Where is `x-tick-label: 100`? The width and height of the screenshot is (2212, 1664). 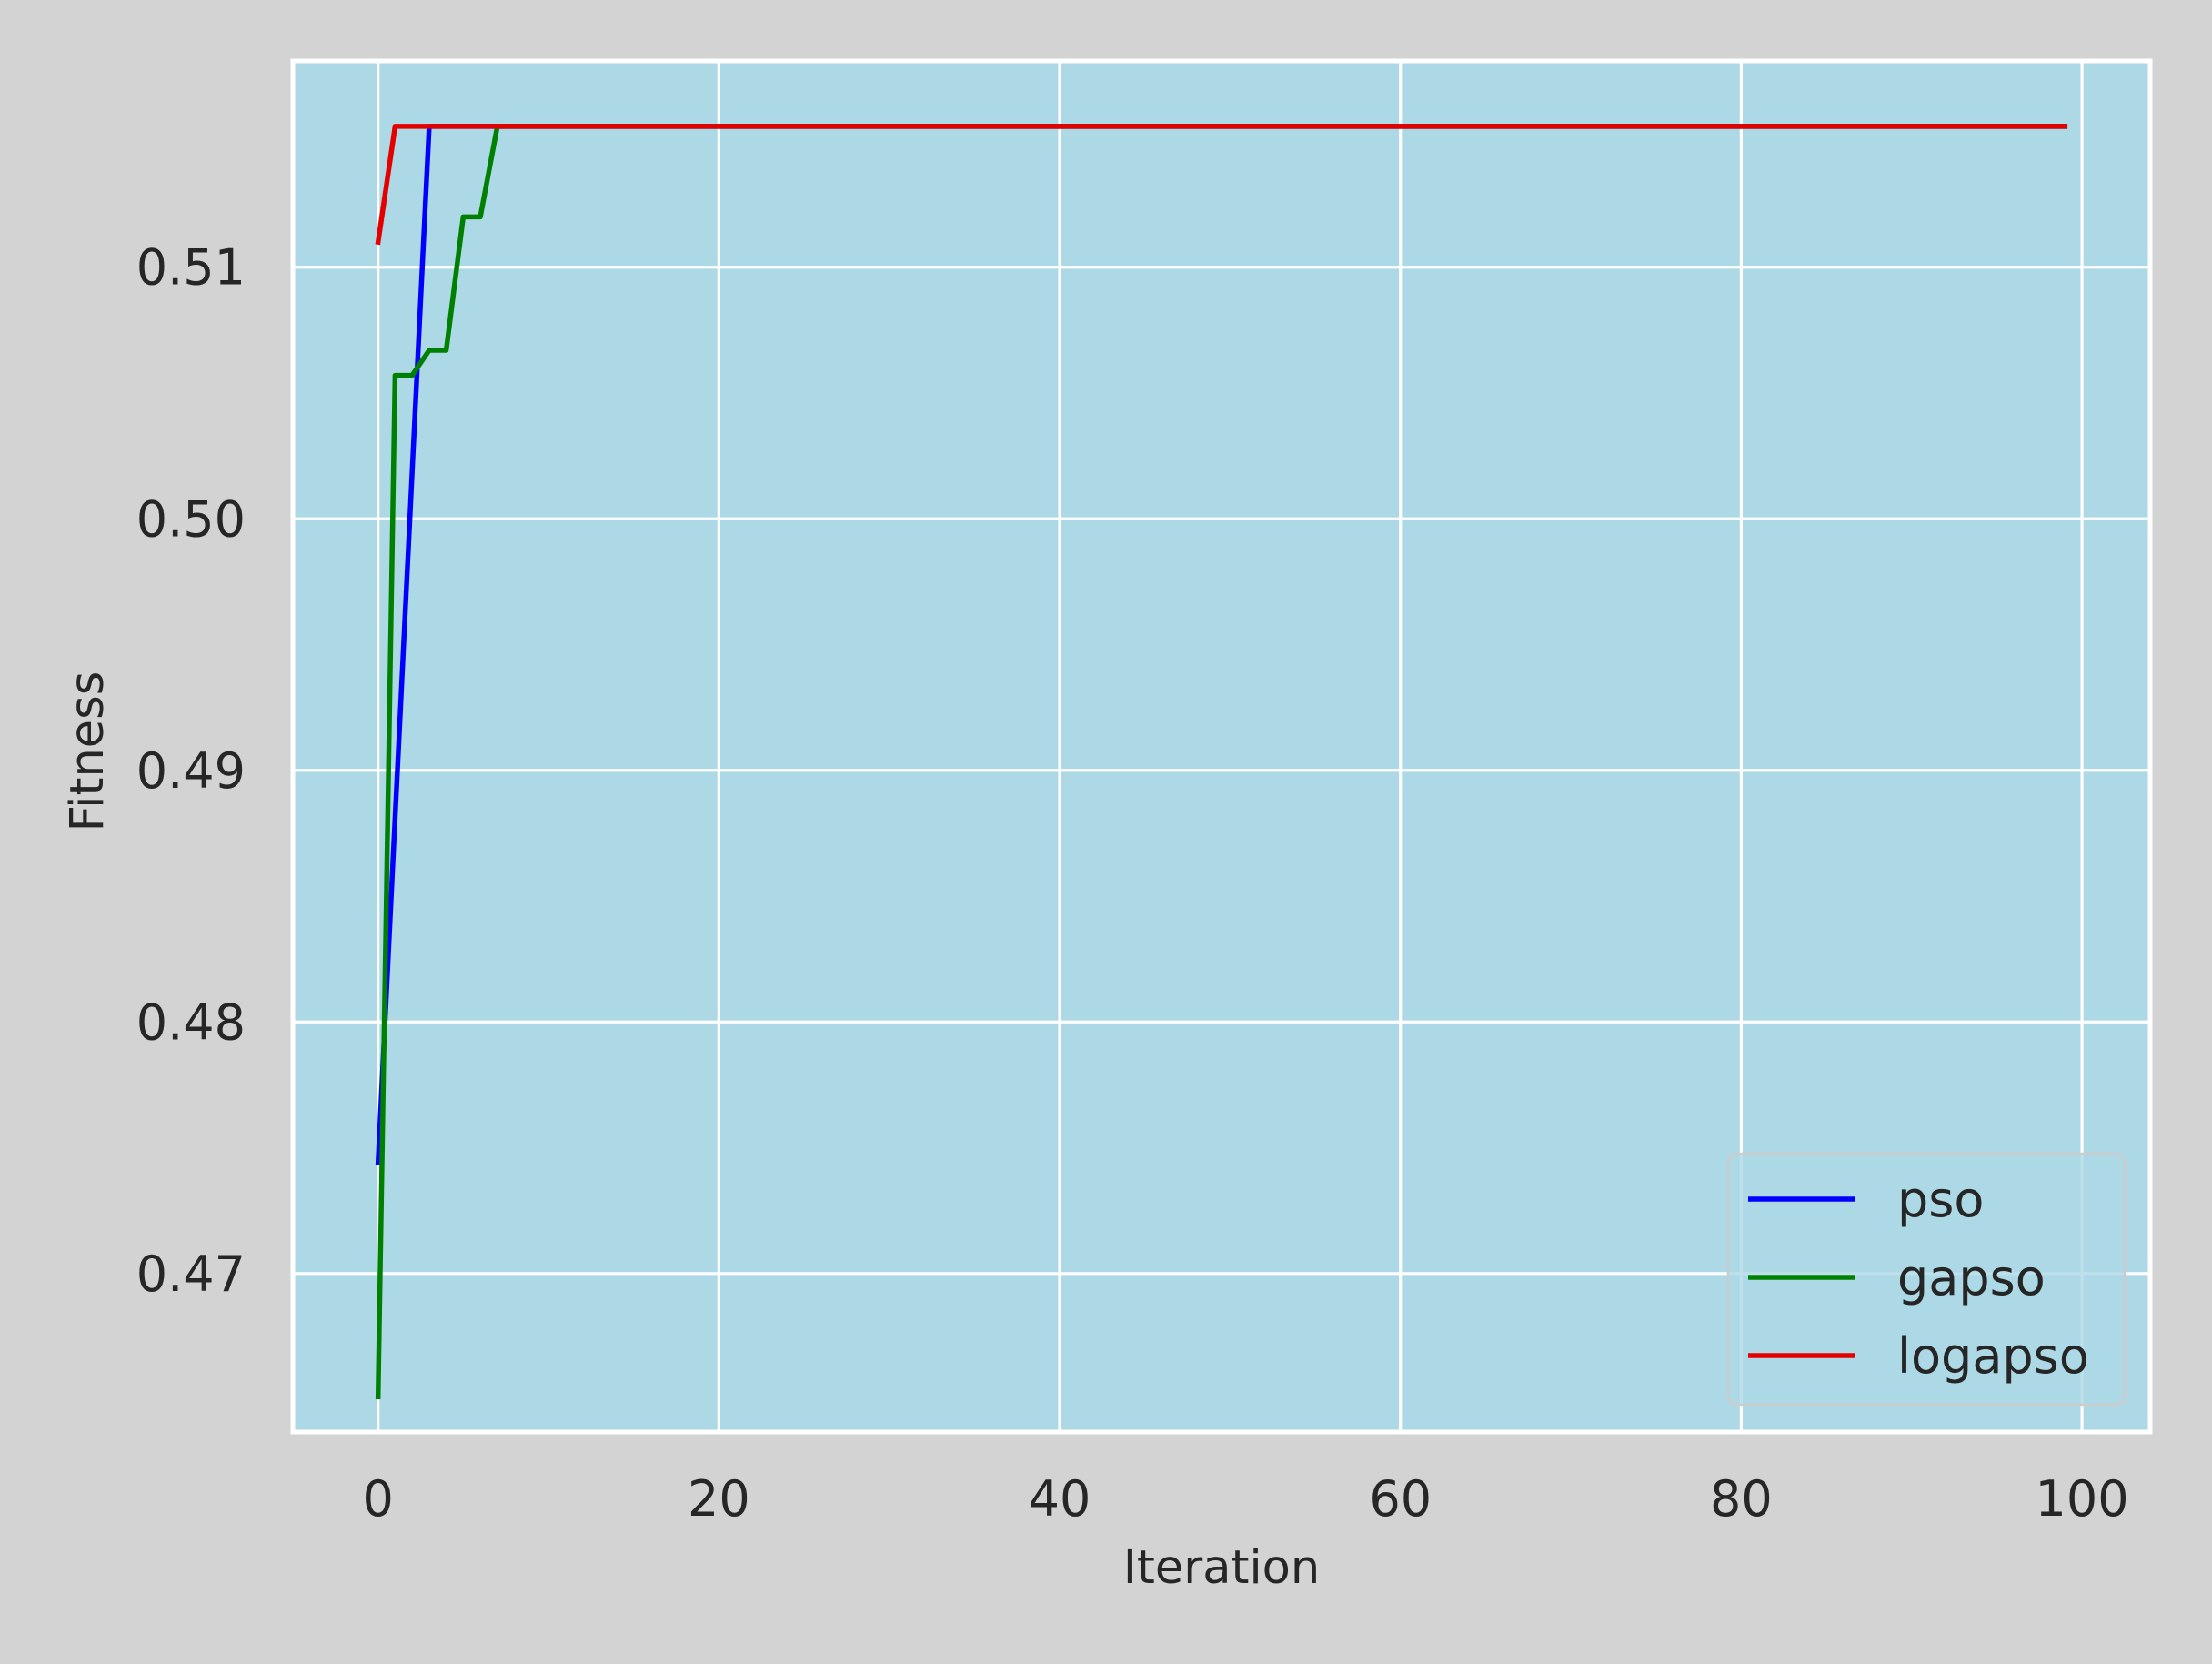 x-tick-label: 100 is located at coordinates (2082, 1499).